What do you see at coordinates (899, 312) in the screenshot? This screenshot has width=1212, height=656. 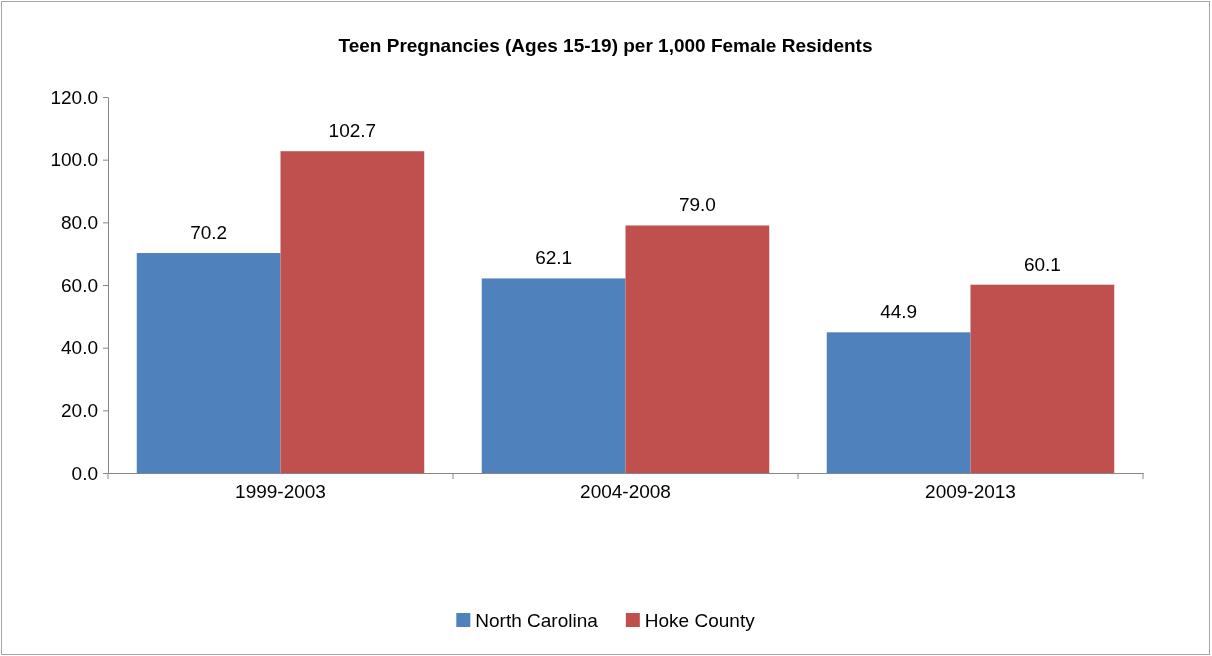 I see `text: 44.9` at bounding box center [899, 312].